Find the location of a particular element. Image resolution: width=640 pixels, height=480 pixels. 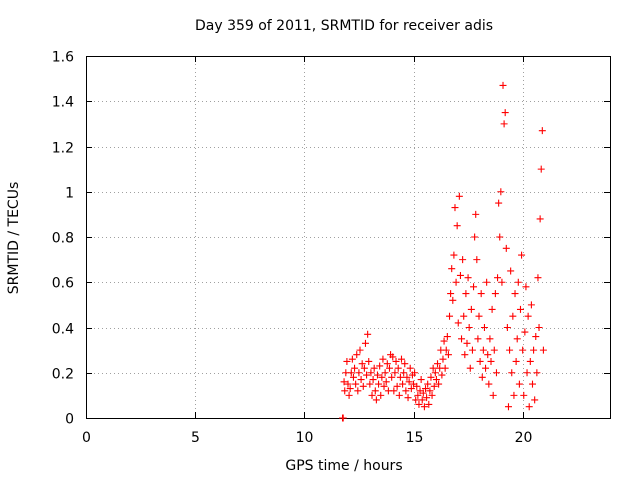

y-axis-label: SRMTID / TECUs is located at coordinates (14, 238).